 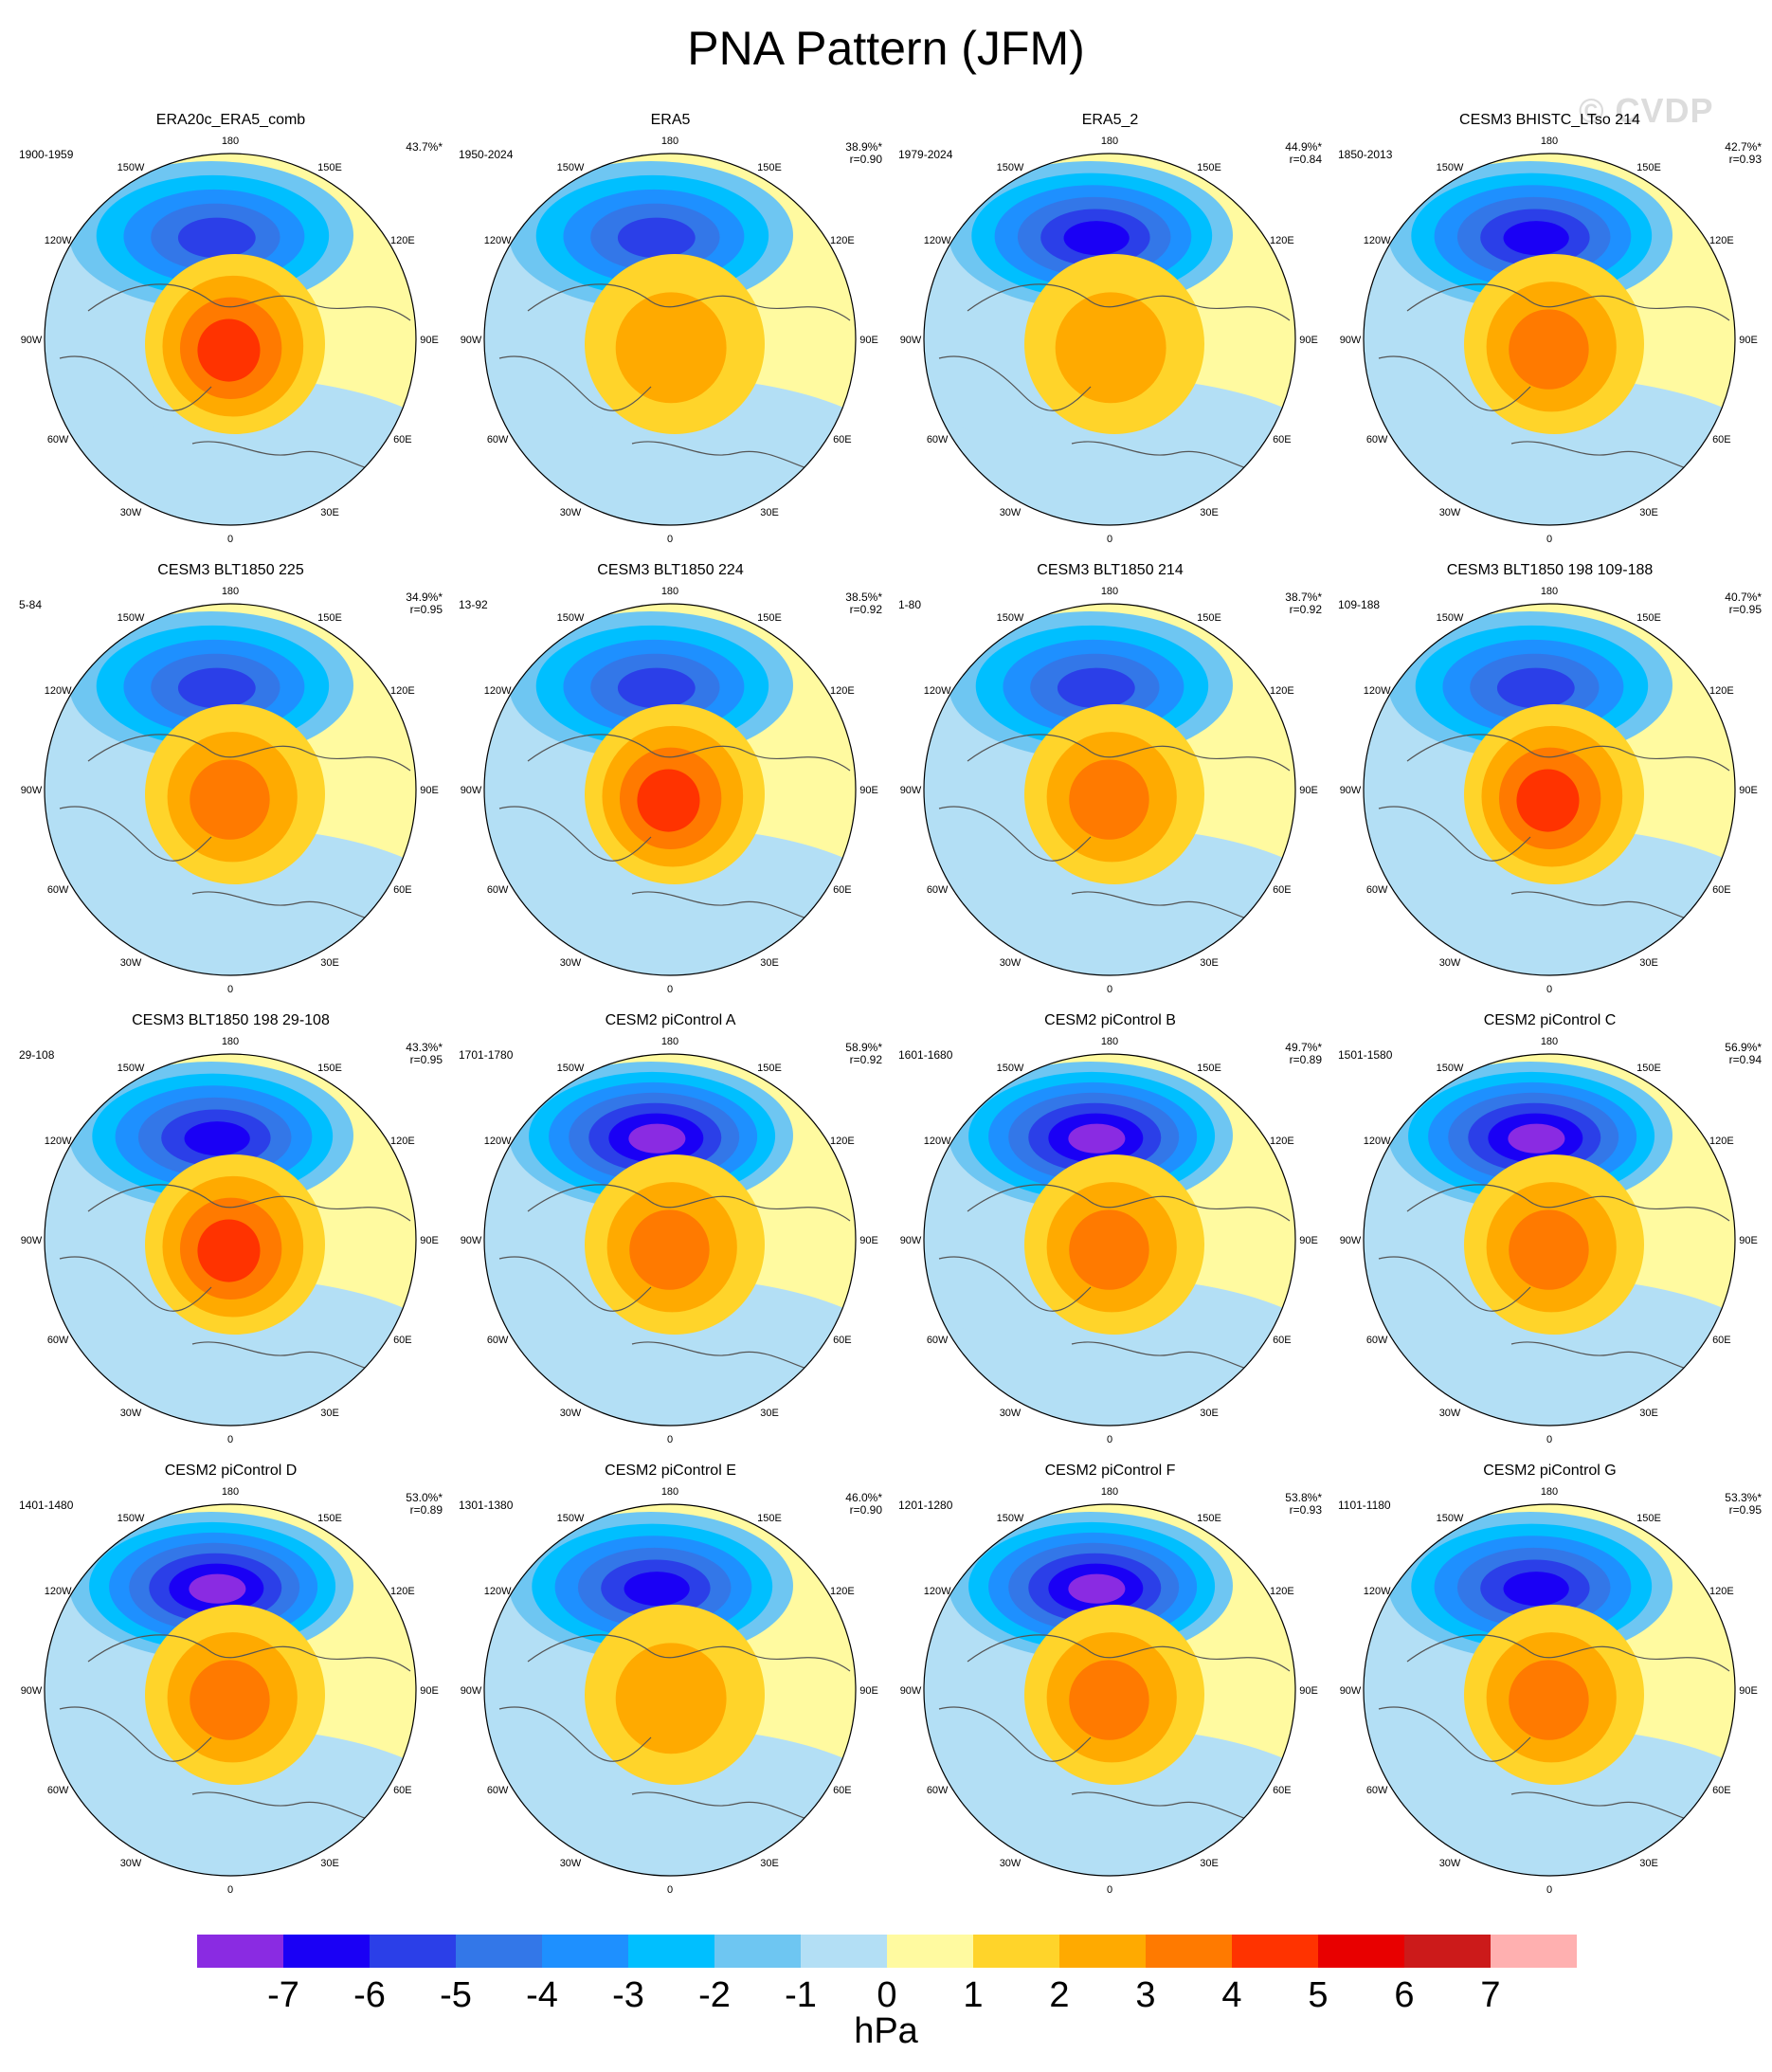 What do you see at coordinates (31, 604) in the screenshot?
I see `panel-period: 5-84` at bounding box center [31, 604].